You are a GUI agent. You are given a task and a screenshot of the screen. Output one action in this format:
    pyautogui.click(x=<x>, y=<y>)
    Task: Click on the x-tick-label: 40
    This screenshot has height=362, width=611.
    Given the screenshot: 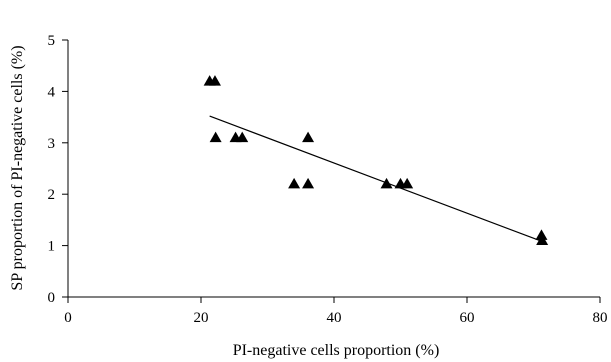 What is the action you would take?
    pyautogui.click(x=334, y=318)
    